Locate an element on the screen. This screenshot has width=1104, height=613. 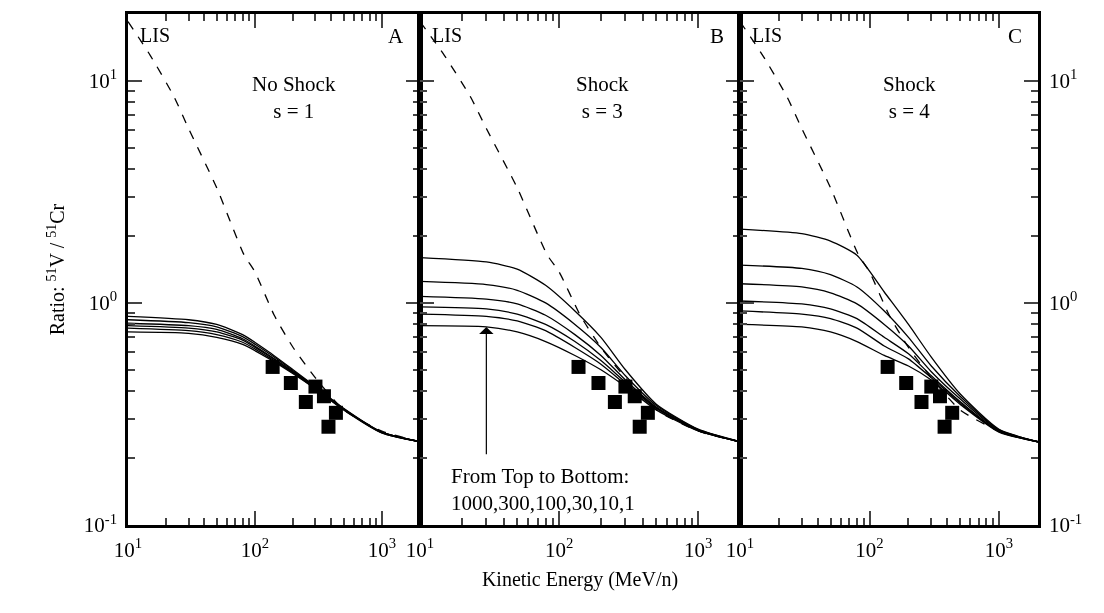
annotation: From Top to Bottom: 1000,300,100,30,10,1 is located at coordinates (543, 490).